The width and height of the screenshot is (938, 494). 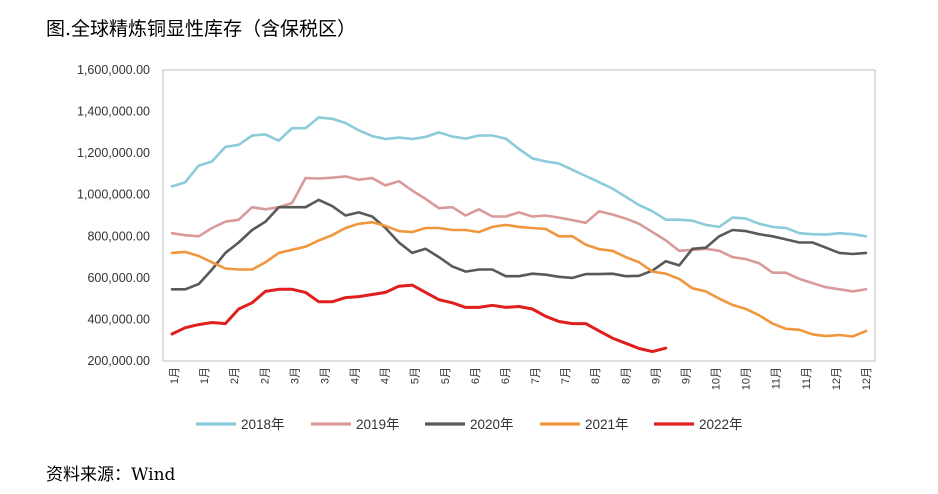 What do you see at coordinates (118, 361) in the screenshot?
I see `y-tick-label: 200,000.00` at bounding box center [118, 361].